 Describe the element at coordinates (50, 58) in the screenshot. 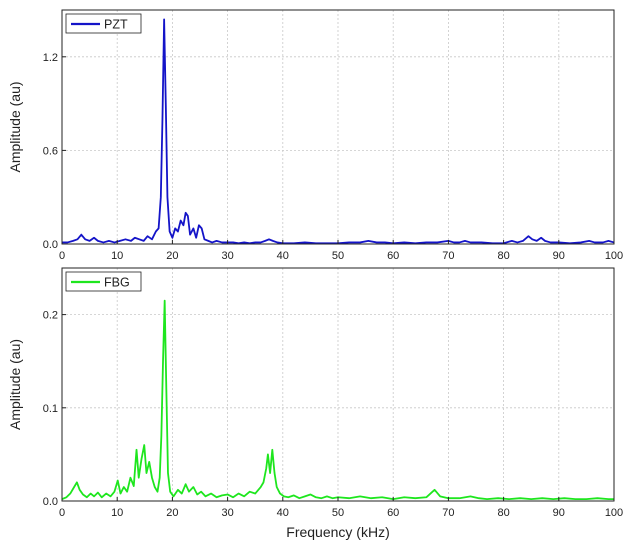

I see `y-tick-label: 1.2` at that location.